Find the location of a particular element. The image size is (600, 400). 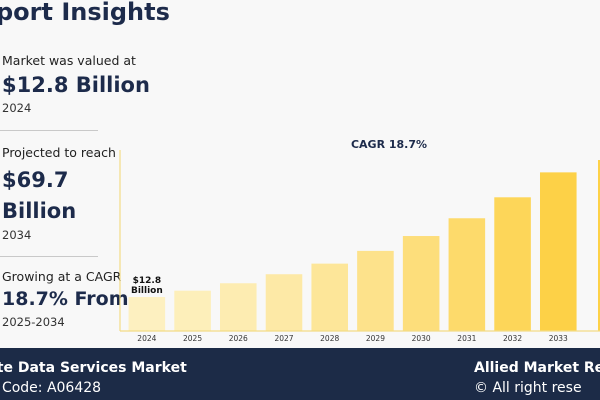

stat-value-unit: Billion is located at coordinates (39, 211).